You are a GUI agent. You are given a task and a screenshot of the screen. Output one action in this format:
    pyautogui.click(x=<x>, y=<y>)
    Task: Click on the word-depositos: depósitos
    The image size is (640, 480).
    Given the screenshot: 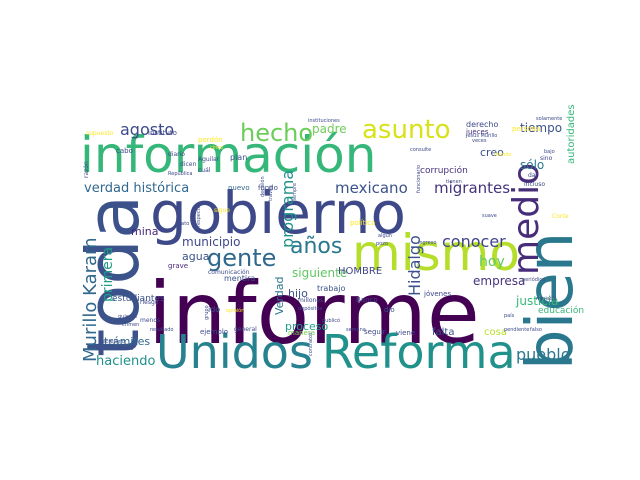 What is the action you would take?
    pyautogui.click(x=310, y=308)
    